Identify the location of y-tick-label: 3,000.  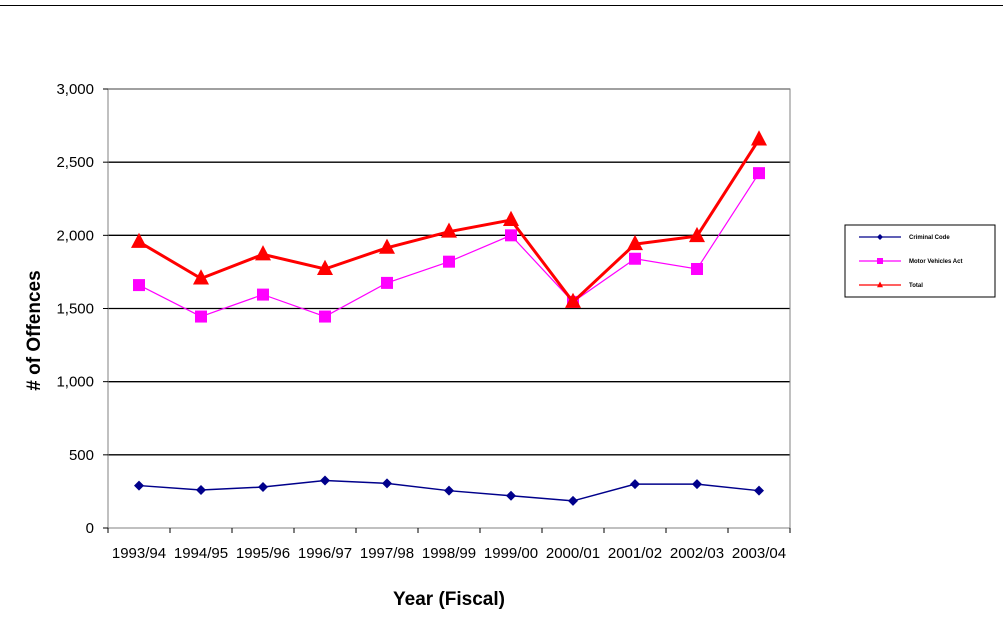
(75, 89).